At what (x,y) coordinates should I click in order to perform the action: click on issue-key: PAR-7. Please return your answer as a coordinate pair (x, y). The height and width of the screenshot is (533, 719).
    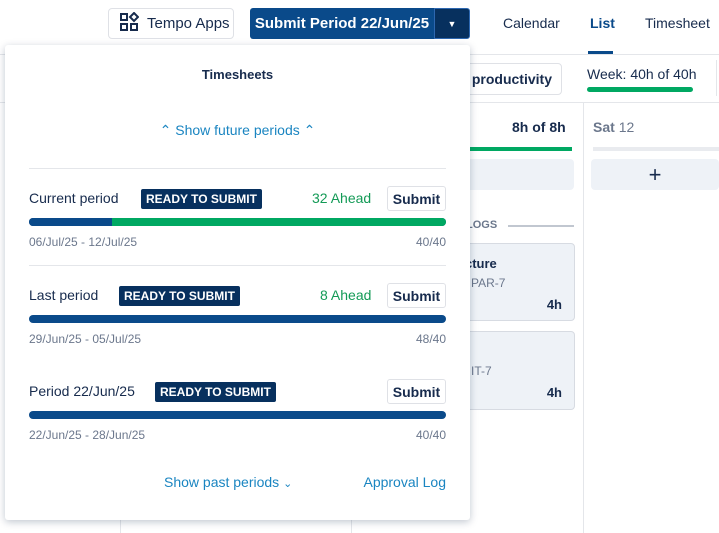
    Looking at the image, I should click on (488, 283).